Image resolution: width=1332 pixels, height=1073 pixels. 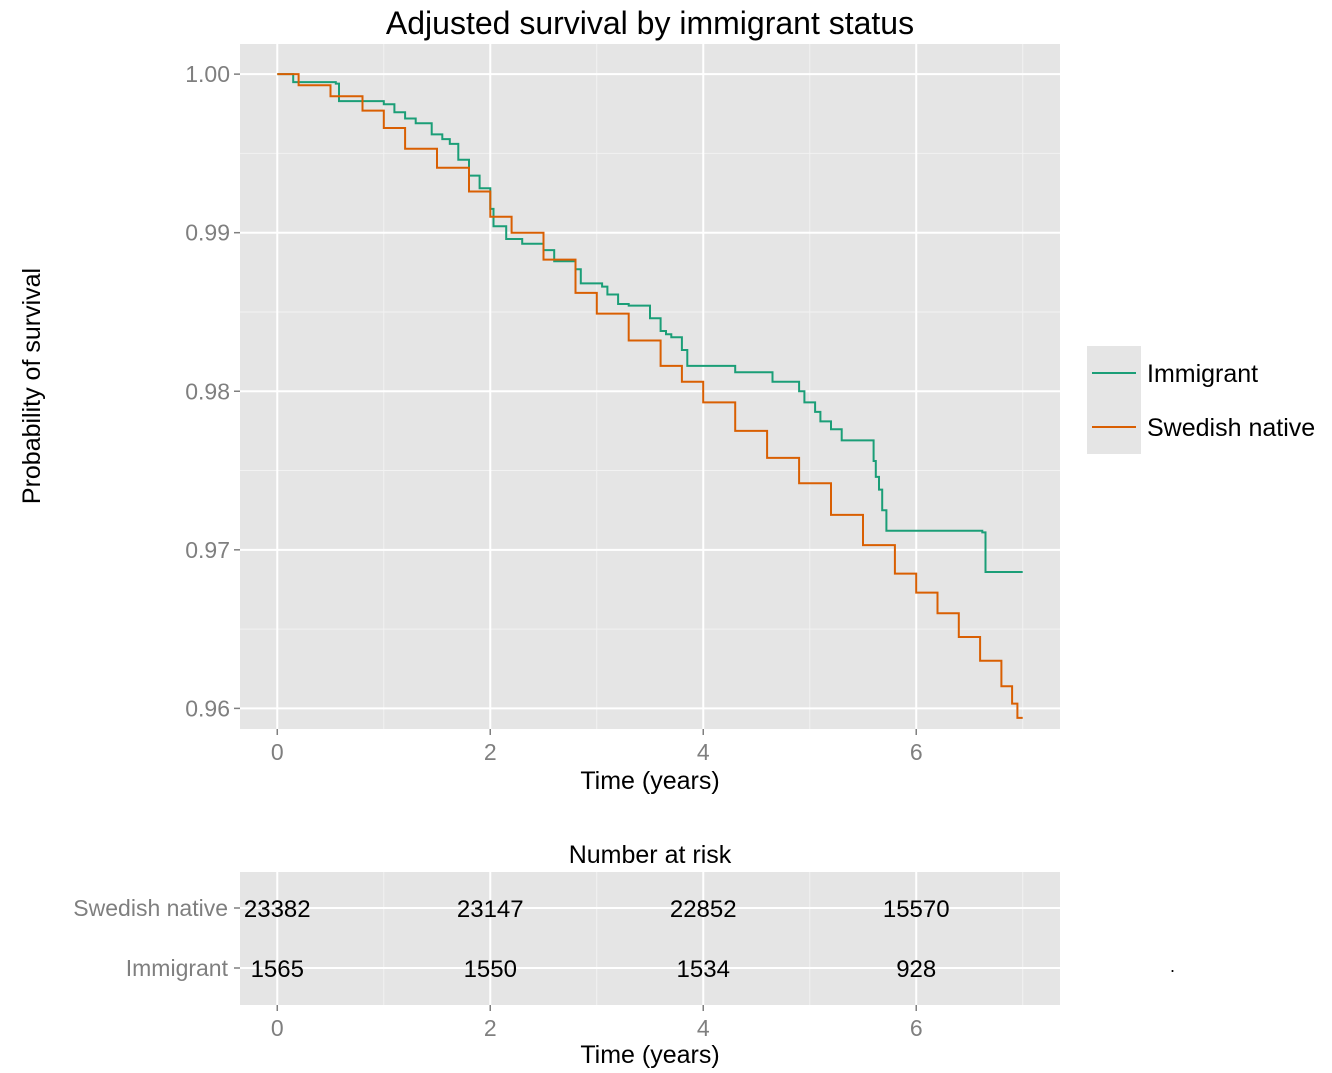 What do you see at coordinates (490, 752) in the screenshot?
I see `x-tick-label: 2` at bounding box center [490, 752].